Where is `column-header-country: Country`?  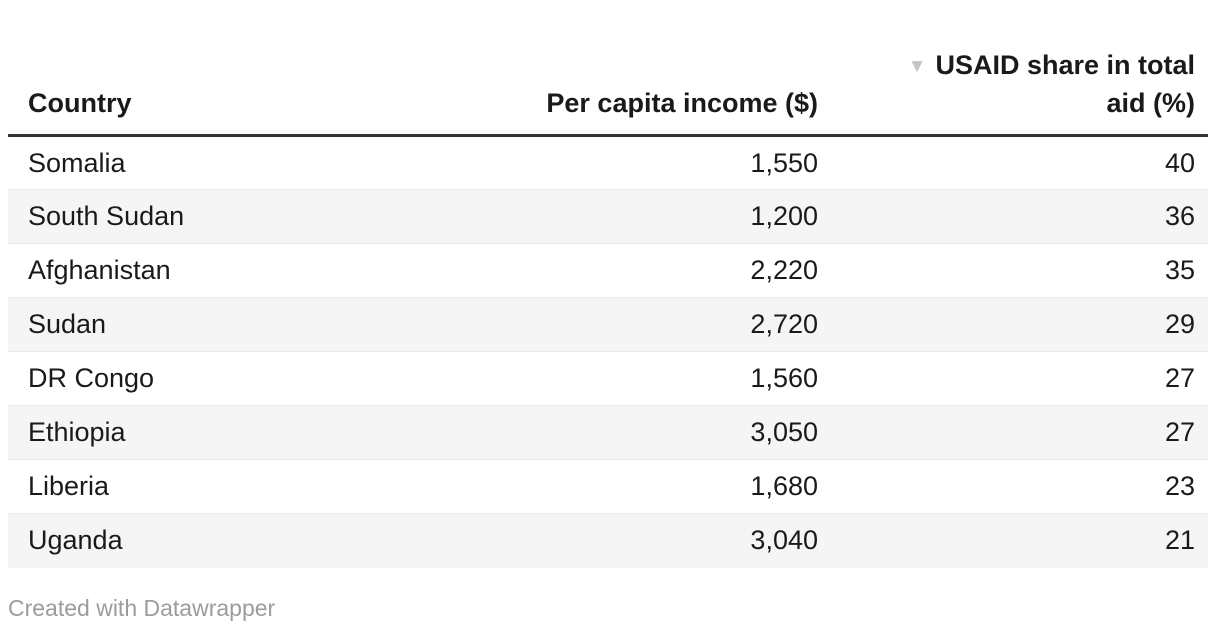
column-header-country: Country is located at coordinates (208, 68).